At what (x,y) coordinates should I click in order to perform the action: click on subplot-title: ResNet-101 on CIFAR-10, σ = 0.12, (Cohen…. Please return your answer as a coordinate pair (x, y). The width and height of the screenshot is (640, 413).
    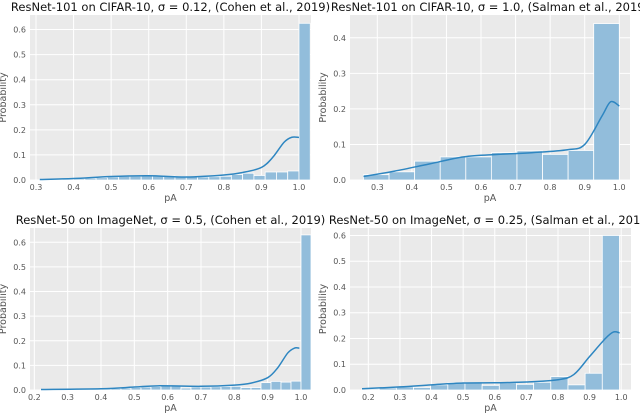
    Looking at the image, I should click on (170, 7).